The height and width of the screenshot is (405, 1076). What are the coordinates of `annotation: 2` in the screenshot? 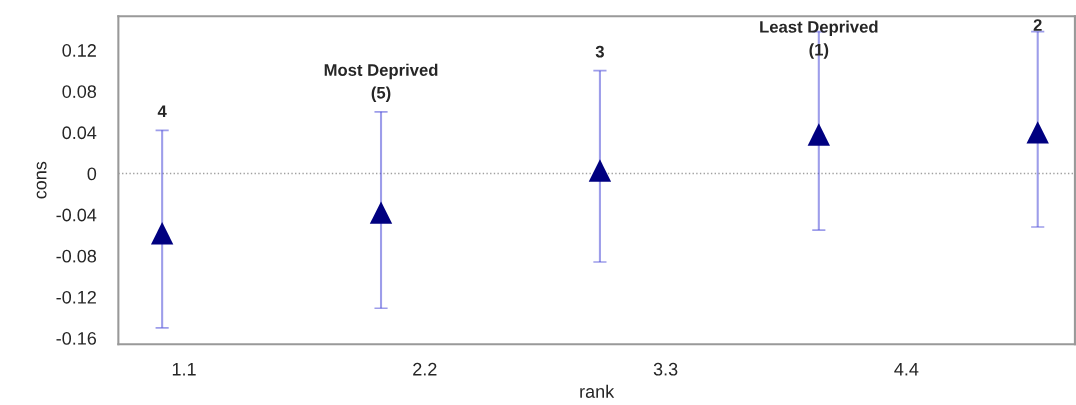 It's located at (1037, 25).